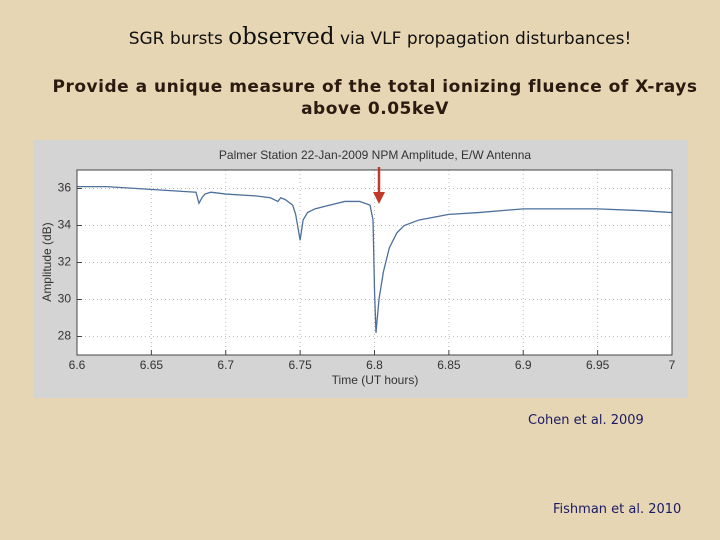 The height and width of the screenshot is (540, 720). I want to click on x-tick-label: 6.7, so click(225, 365).